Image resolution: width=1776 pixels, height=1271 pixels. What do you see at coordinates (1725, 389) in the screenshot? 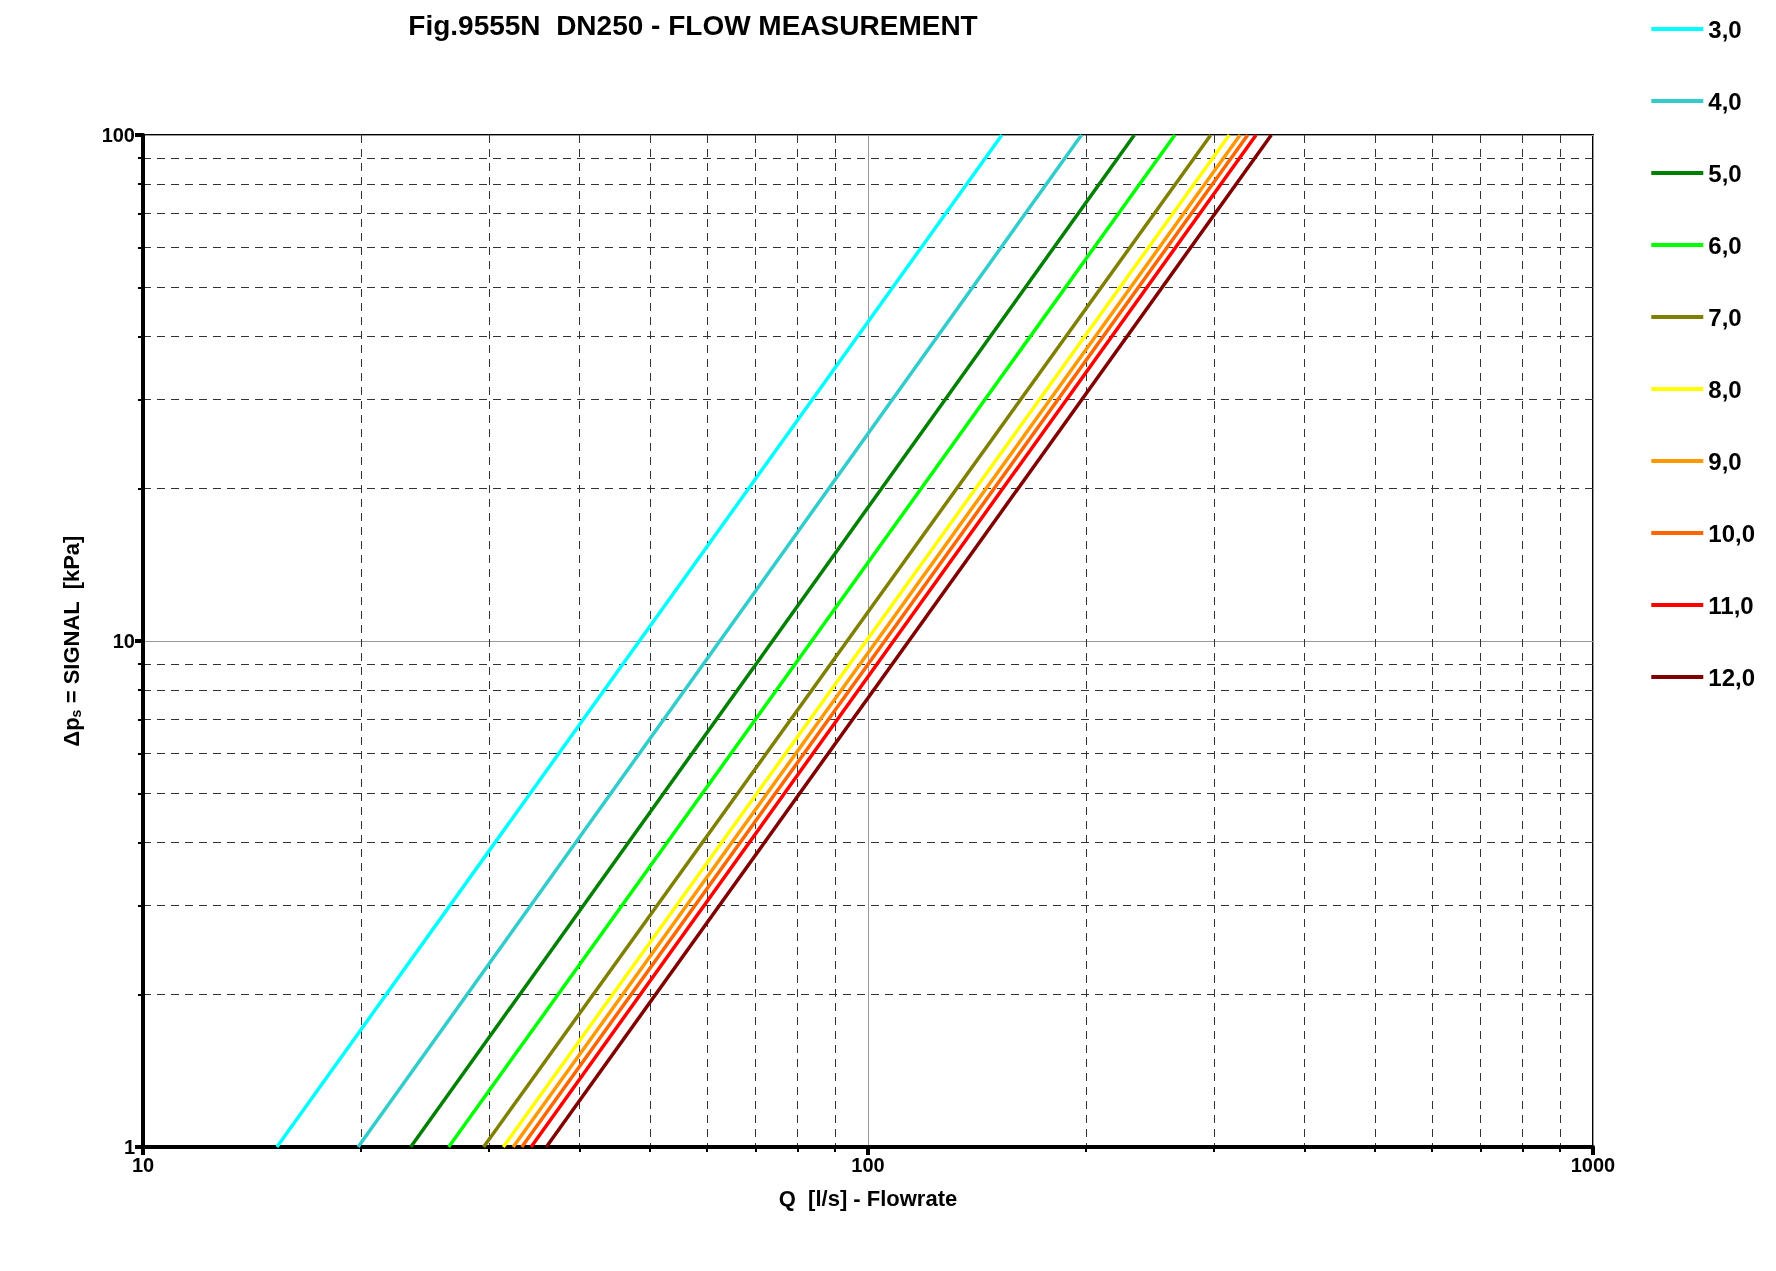
I see `legend-label: 8,0` at bounding box center [1725, 389].